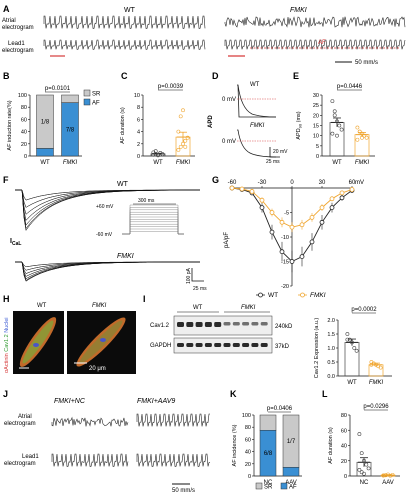 The image size is (410, 500). I want to click on b-bar-label: 1/8, so click(45, 123).